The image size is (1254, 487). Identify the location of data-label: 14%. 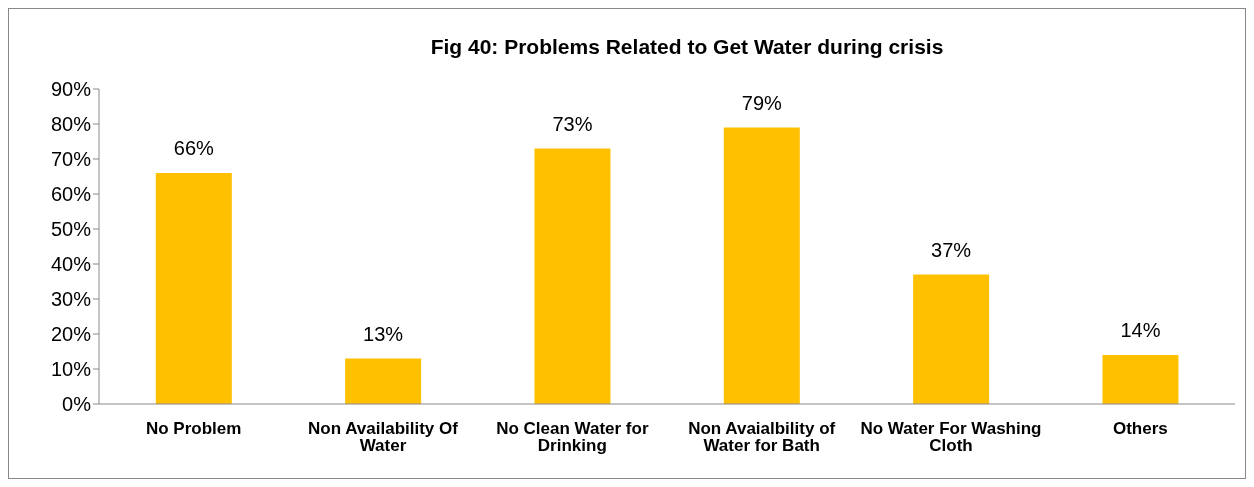
(1140, 330).